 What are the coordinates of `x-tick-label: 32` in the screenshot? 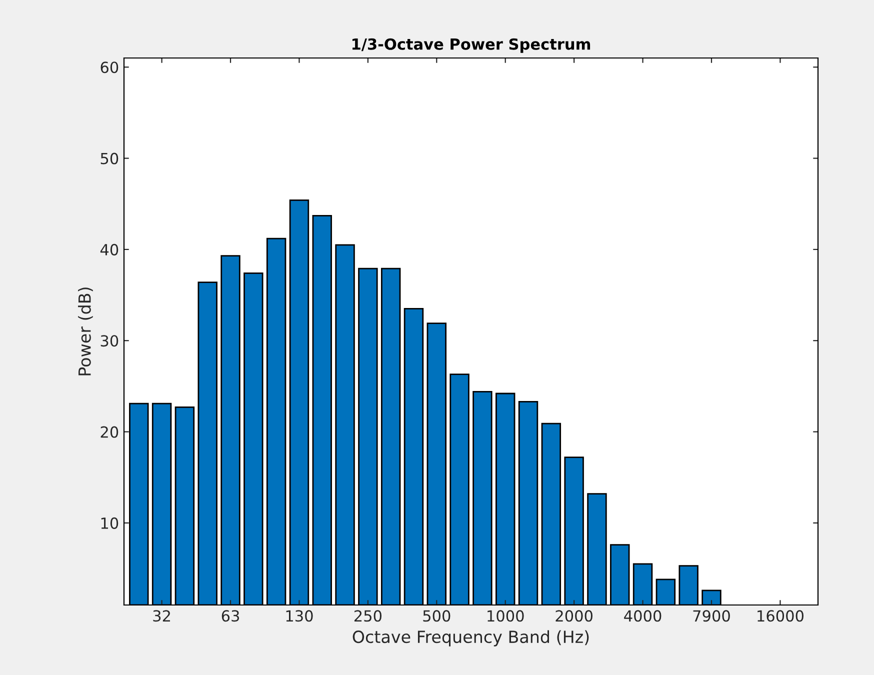 It's located at (161, 616).